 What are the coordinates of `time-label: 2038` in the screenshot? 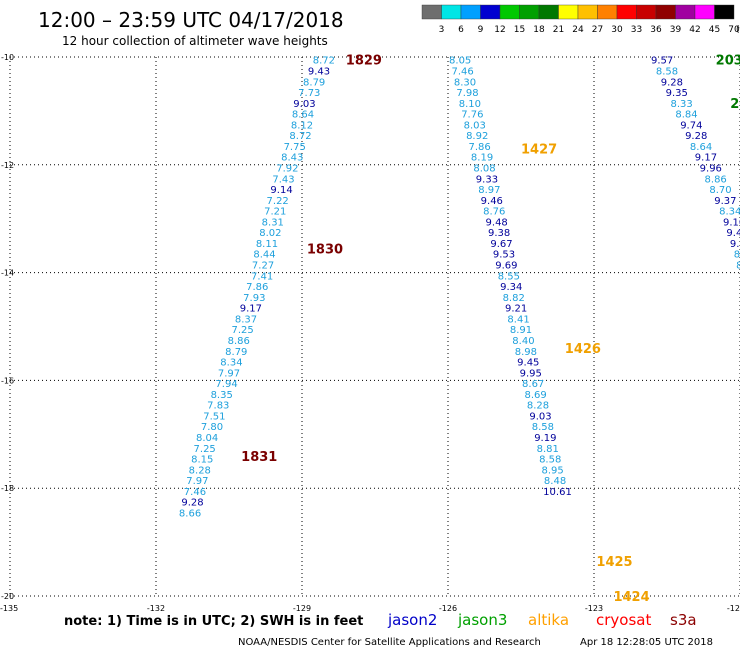 It's located at (728, 61).